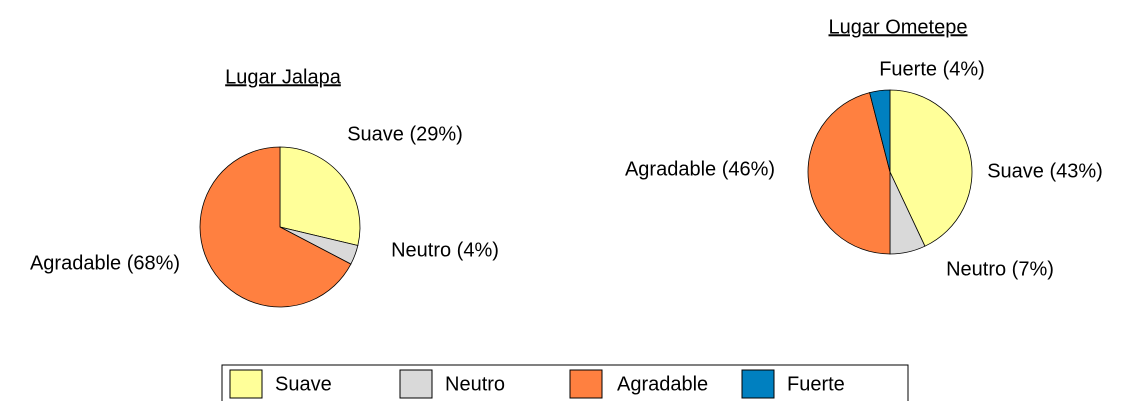 Image resolution: width=1132 pixels, height=401 pixels. I want to click on legend-label: Neutro, so click(475, 384).